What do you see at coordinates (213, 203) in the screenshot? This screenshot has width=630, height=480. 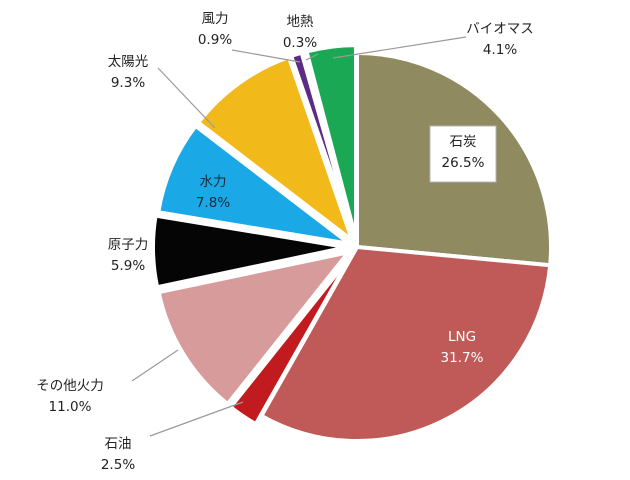 I see `slice-label-value-5: 7.8%` at bounding box center [213, 203].